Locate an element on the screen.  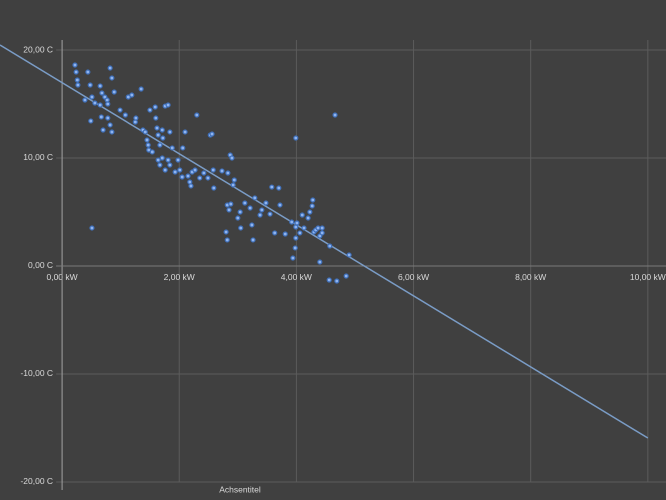
x-tick-label: 6,00 kW is located at coordinates (413, 277).